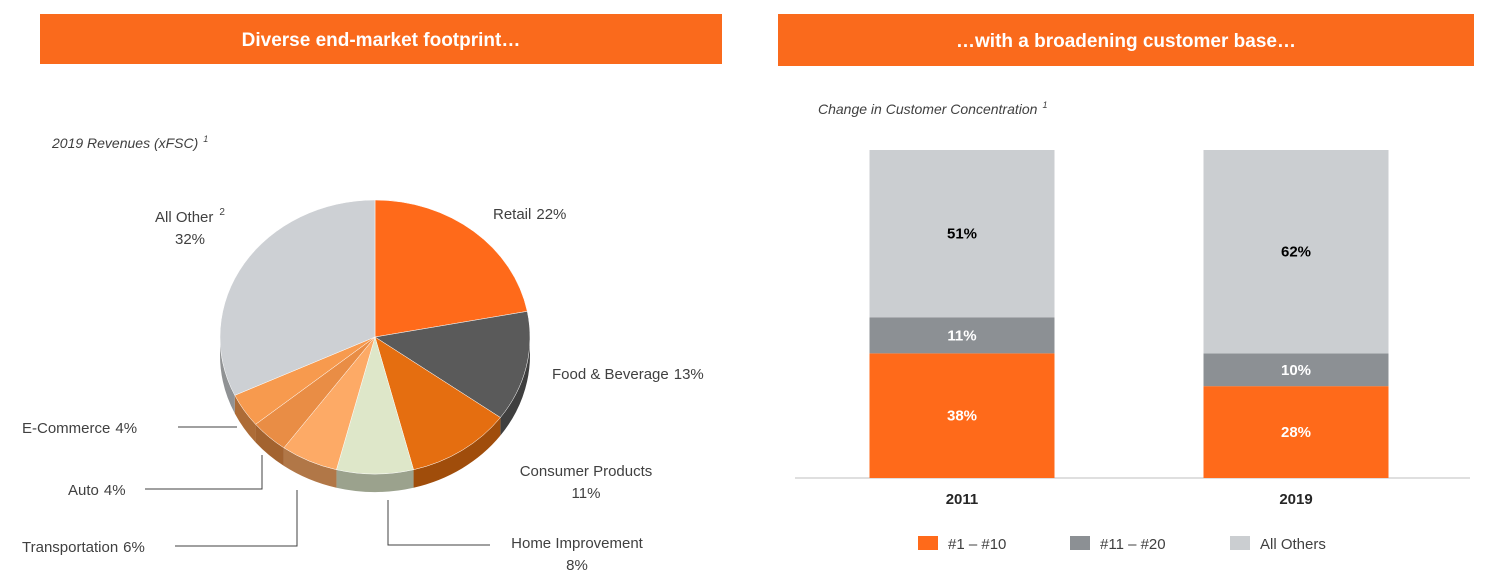 The image size is (1497, 585). Describe the element at coordinates (83, 490) in the screenshot. I see `category-label: Auto` at that location.